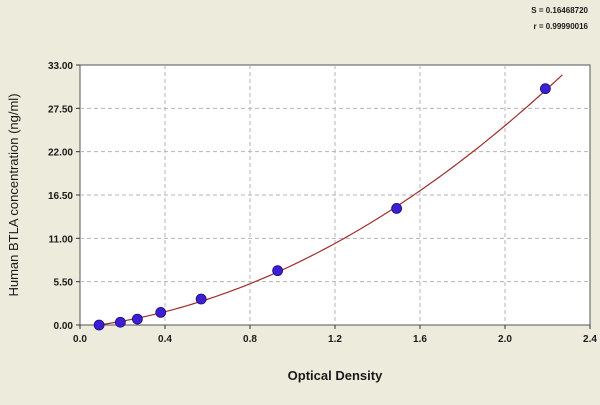 This screenshot has width=600, height=405. Describe the element at coordinates (13, 194) in the screenshot. I see `y-axis-title: Human BTLA concentration (ng/ml)` at that location.